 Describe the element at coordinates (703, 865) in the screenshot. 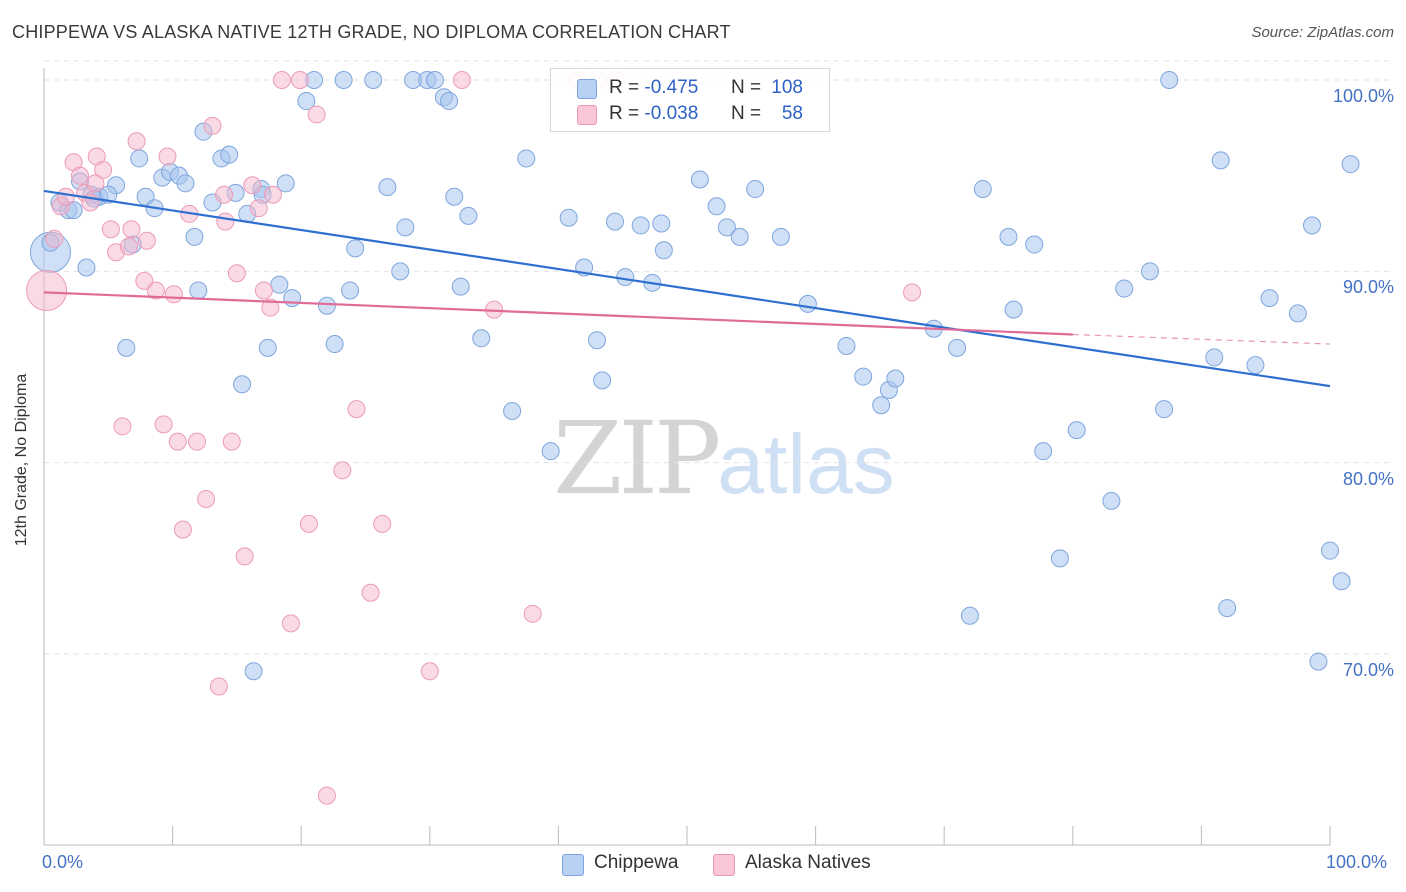

I see `bottom-legend: Chippewa Alaska Natives` at that location.